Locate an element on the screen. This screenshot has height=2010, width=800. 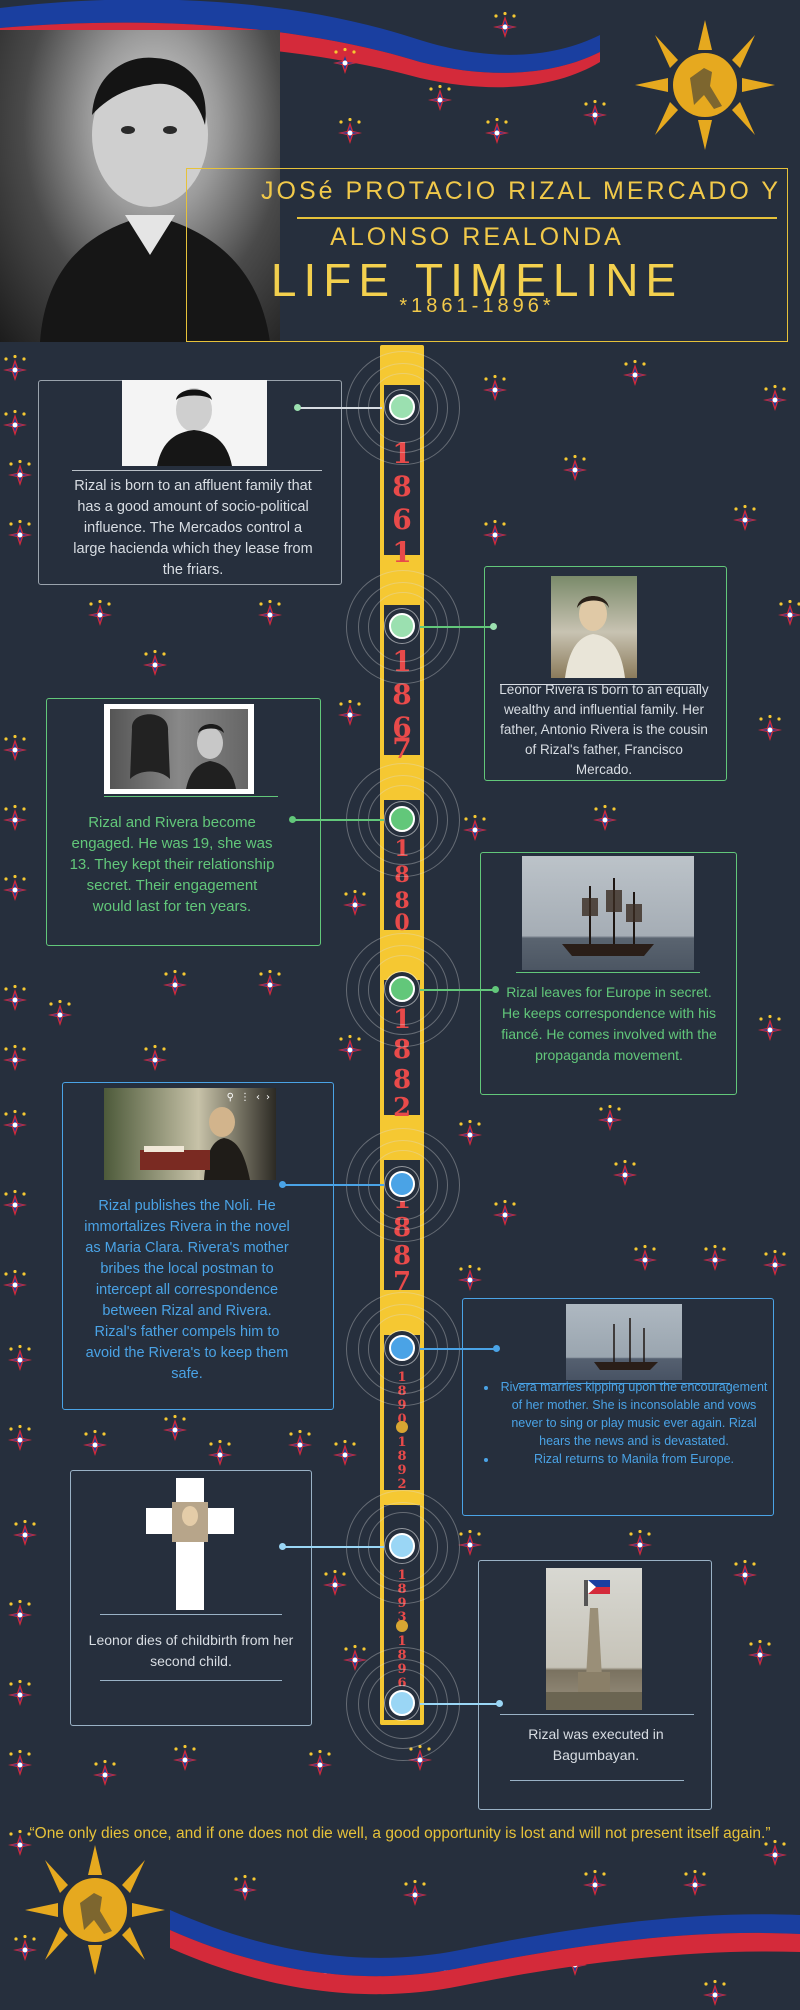
ship-photo is located at coordinates (608, 913).